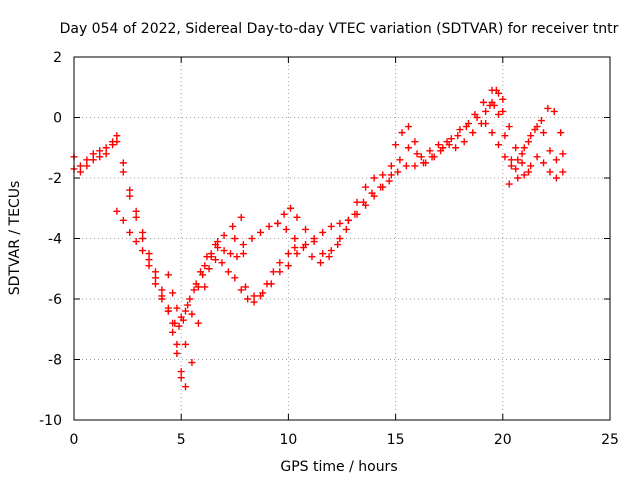 Image resolution: width=640 pixels, height=480 pixels. What do you see at coordinates (74, 440) in the screenshot?
I see `x-tick-label: 0` at bounding box center [74, 440].